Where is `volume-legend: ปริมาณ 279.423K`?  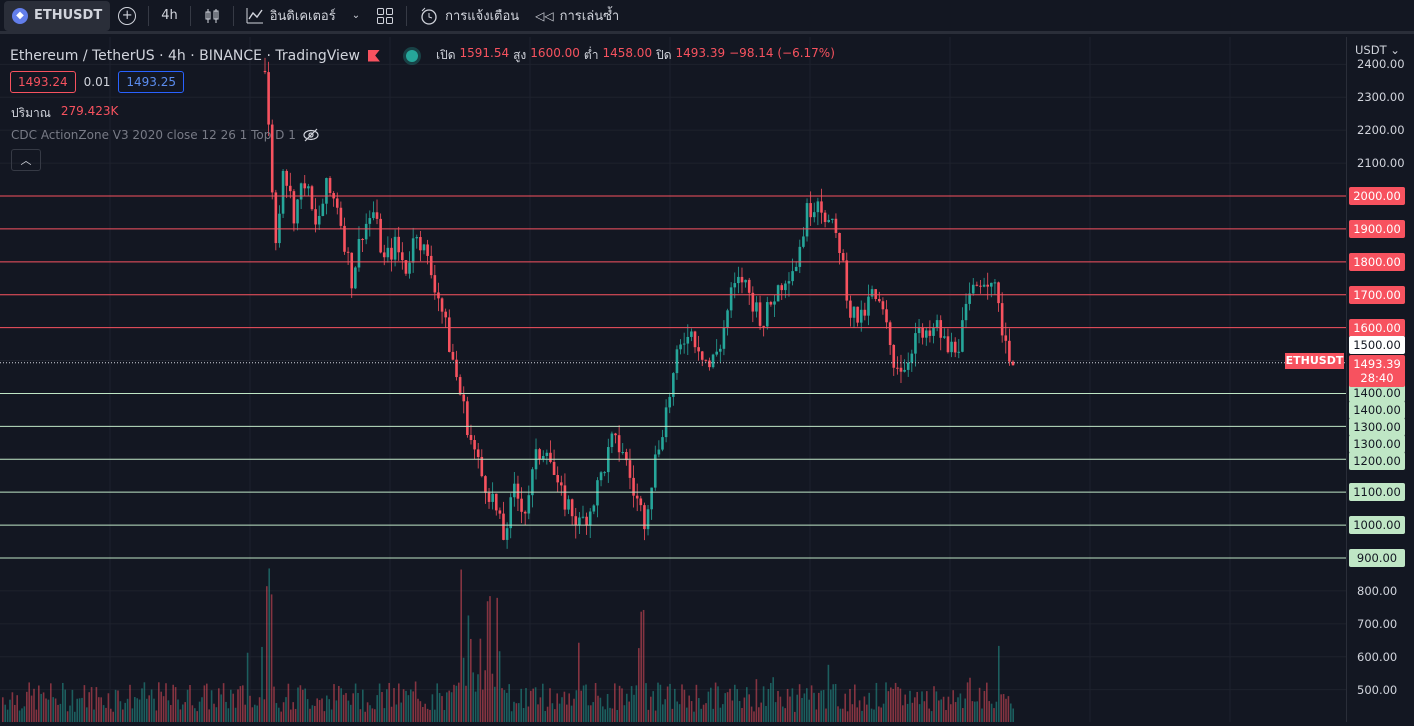
volume-legend: ปริมาณ 279.423K is located at coordinates (64, 113).